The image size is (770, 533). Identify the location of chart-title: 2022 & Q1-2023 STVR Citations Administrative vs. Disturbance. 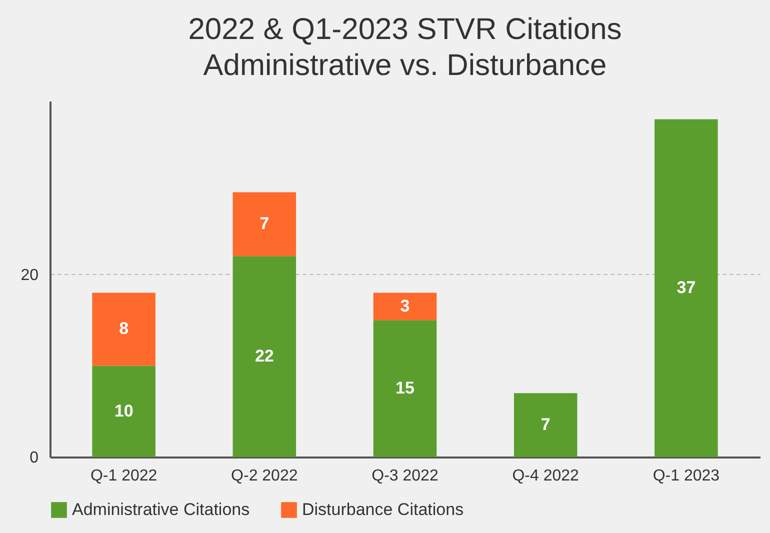
(405, 47).